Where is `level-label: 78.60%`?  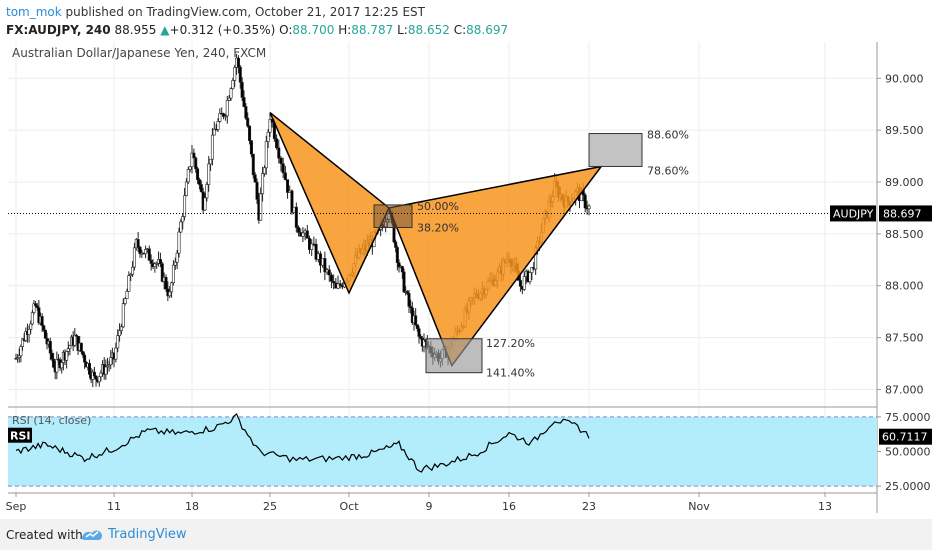
level-label: 78.60% is located at coordinates (668, 170).